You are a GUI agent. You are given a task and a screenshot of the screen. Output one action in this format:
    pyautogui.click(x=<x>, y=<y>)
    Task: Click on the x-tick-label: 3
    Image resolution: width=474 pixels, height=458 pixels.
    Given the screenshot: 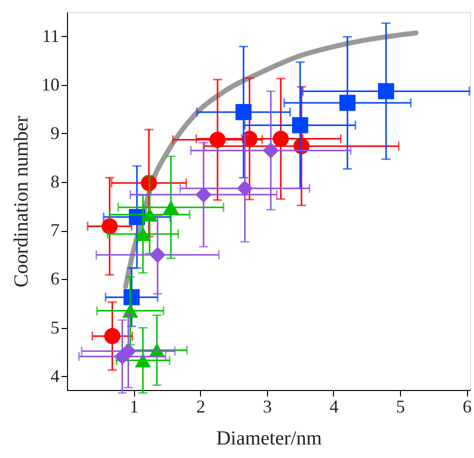 What is the action you would take?
    pyautogui.click(x=267, y=406)
    